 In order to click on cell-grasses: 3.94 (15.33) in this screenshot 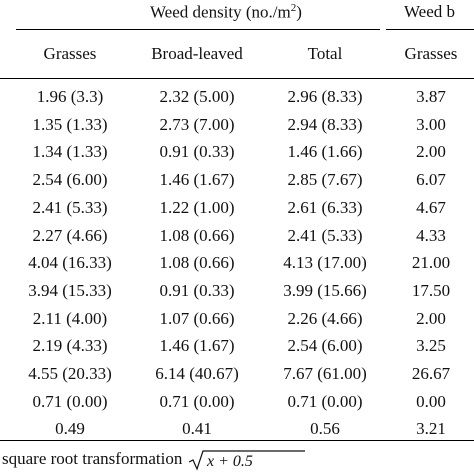, I will do `click(70, 290)`.